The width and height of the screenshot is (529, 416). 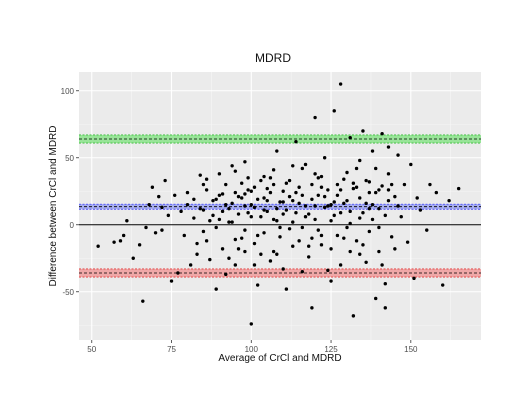 What do you see at coordinates (279, 358) in the screenshot?
I see `x-axis-title: Average of CrCl and MDRD` at bounding box center [279, 358].